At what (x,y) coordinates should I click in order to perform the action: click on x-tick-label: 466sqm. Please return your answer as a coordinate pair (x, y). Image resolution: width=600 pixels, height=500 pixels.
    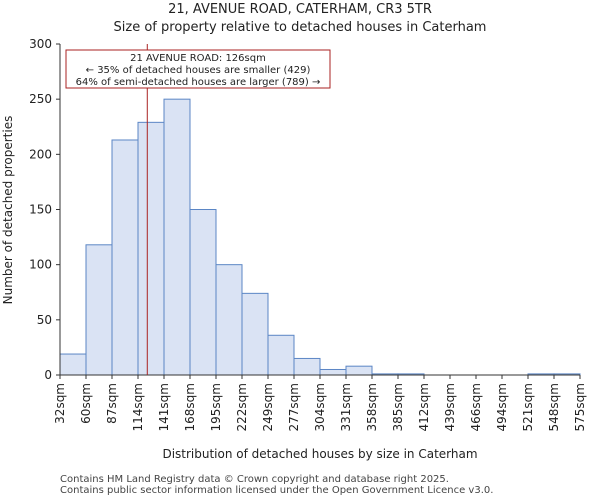
    Looking at the image, I should click on (476, 407).